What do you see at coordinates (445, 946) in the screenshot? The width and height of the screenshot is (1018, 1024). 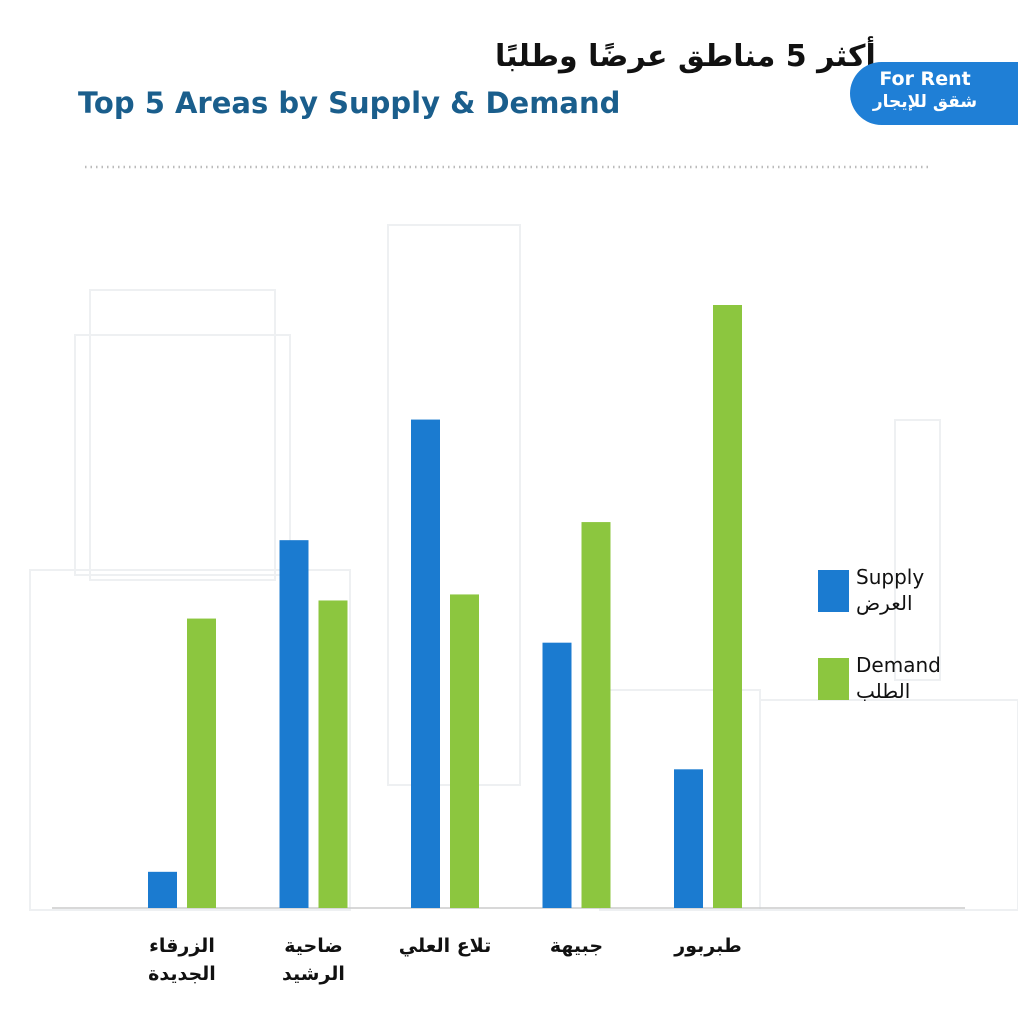 I see `x-tick-label: تلاع العلي` at bounding box center [445, 946].